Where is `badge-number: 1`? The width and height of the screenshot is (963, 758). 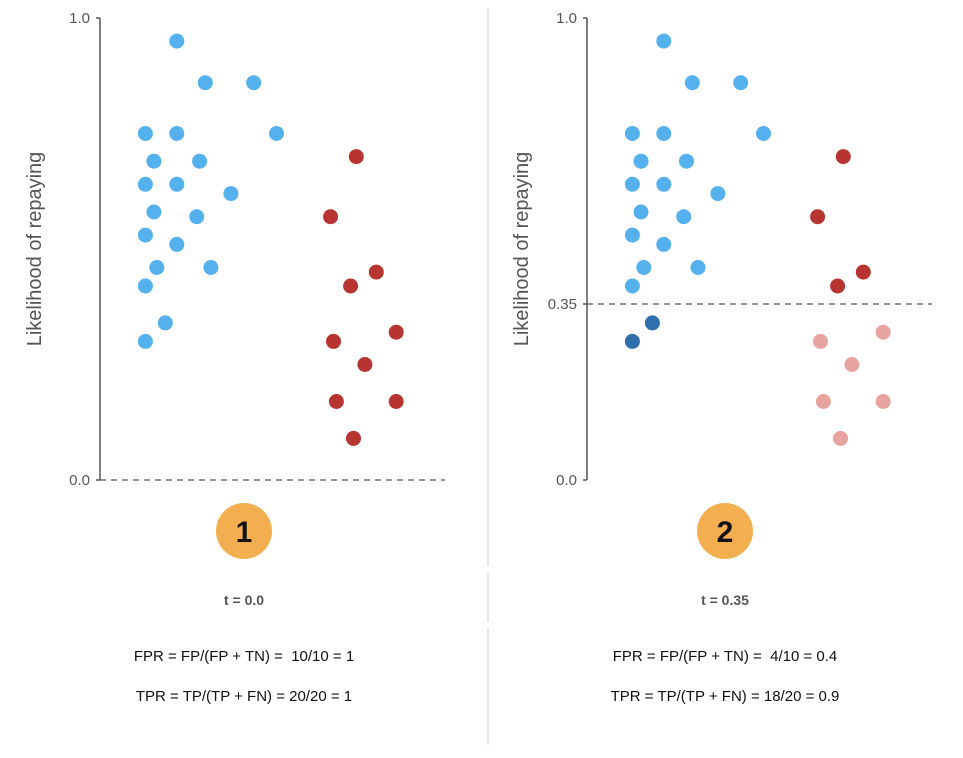
badge-number: 1 is located at coordinates (244, 532).